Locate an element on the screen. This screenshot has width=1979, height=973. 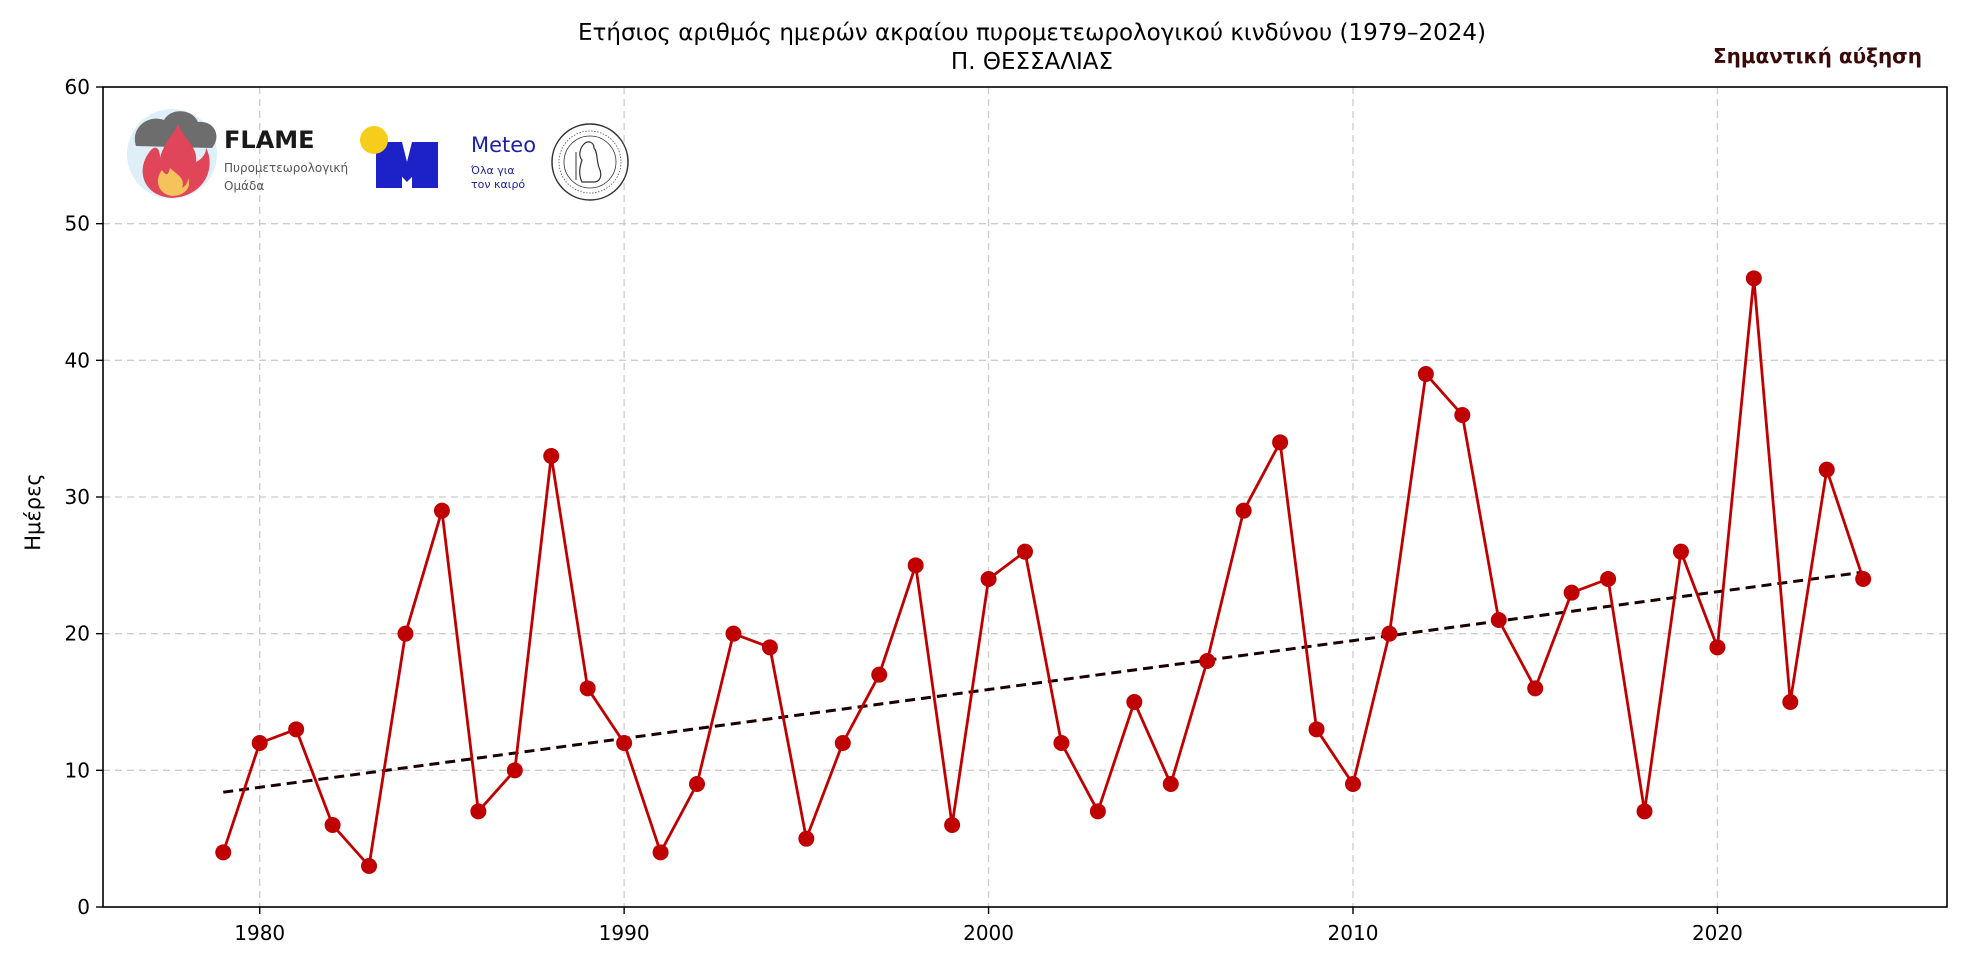
meteo-logo-name: Meteo is located at coordinates (503, 145).